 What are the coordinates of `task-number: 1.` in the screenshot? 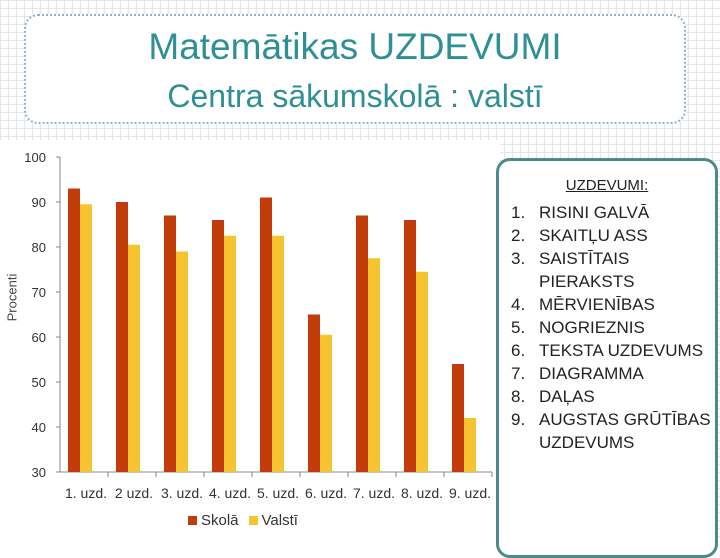 It's located at (518, 212).